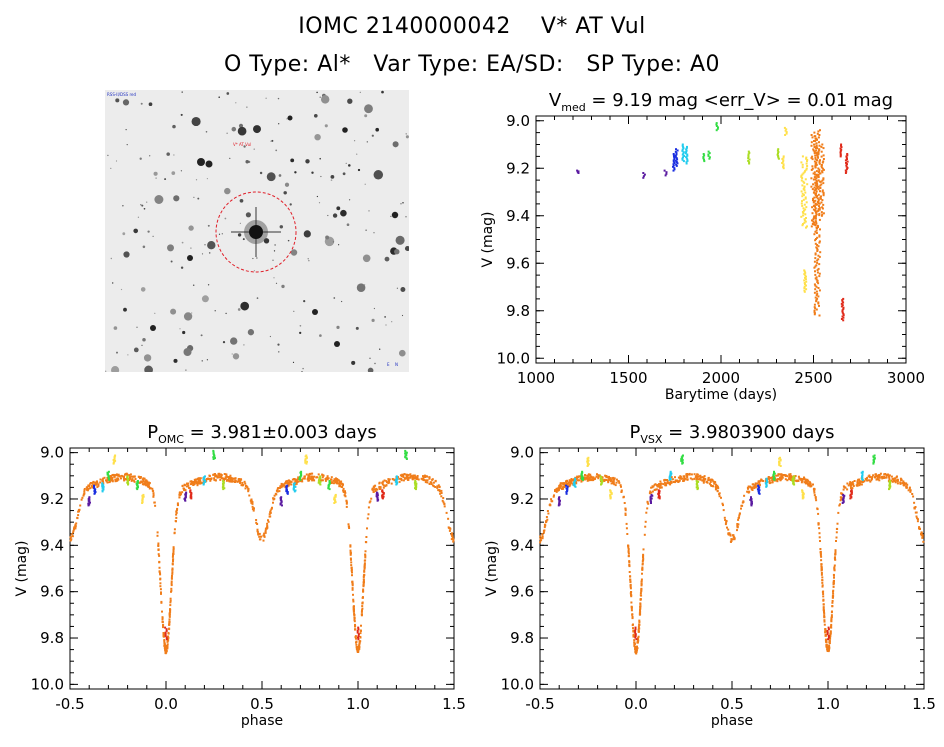  Describe the element at coordinates (813, 378) in the screenshot. I see `x-tick-label: 2500` at that location.